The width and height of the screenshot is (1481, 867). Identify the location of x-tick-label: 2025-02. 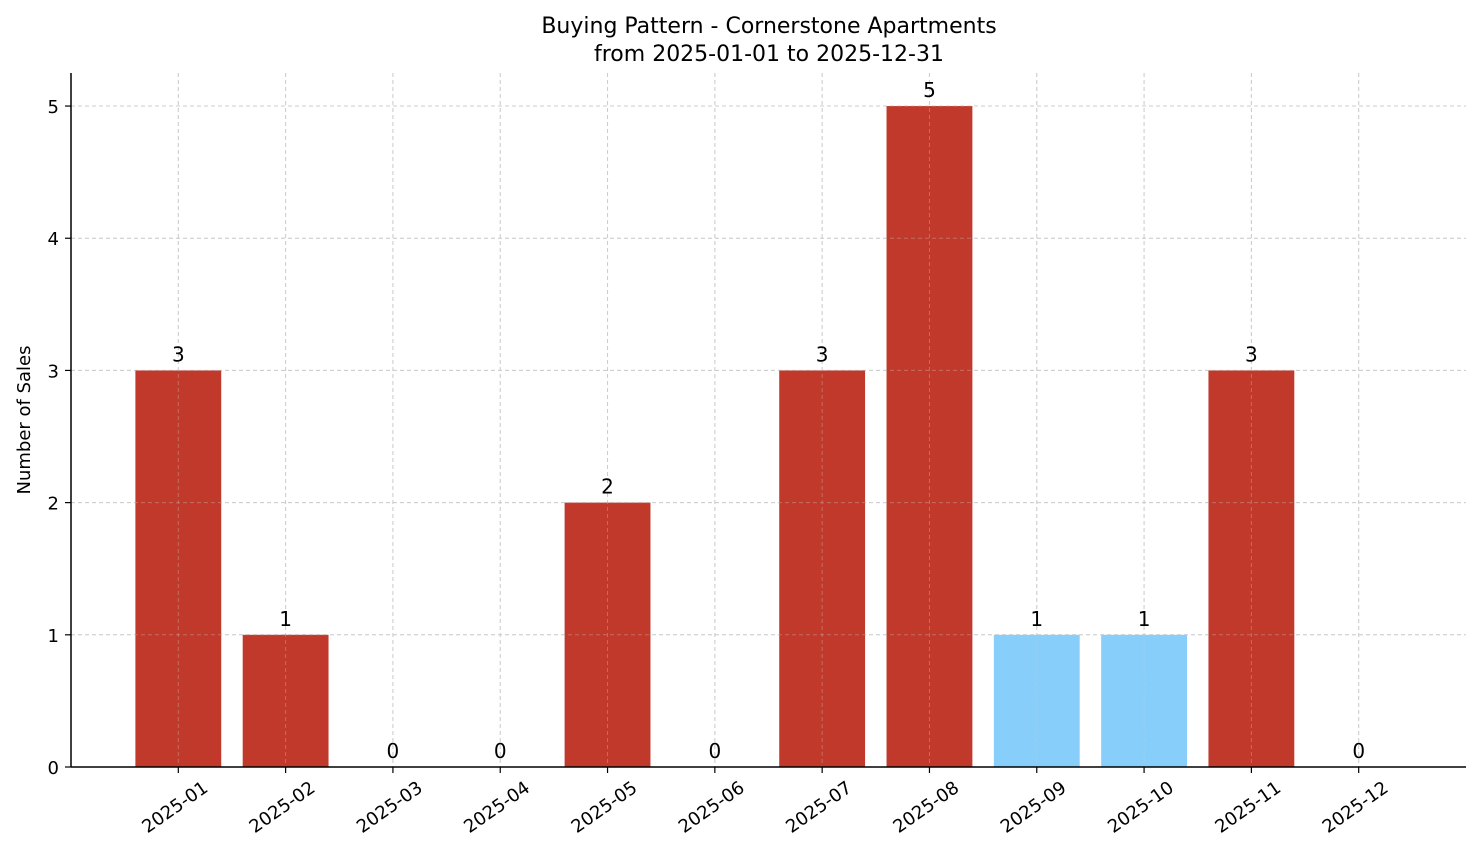
(283, 807).